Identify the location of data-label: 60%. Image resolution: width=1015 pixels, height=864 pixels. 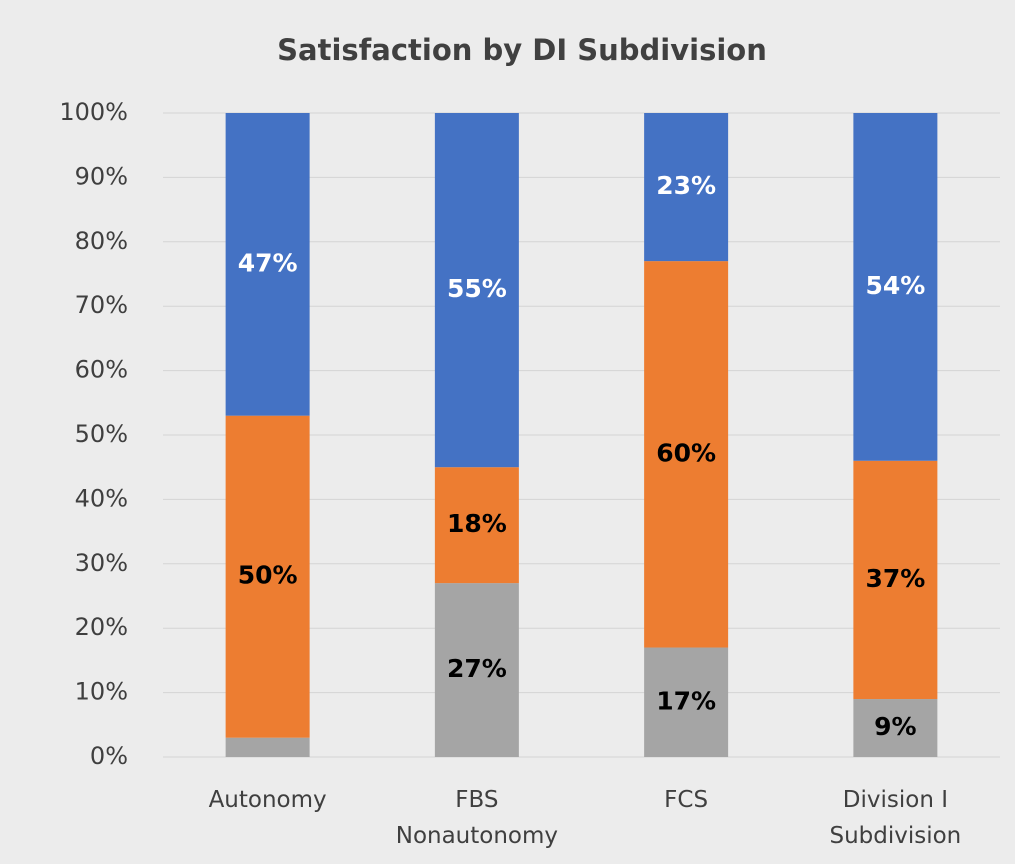
(686, 452).